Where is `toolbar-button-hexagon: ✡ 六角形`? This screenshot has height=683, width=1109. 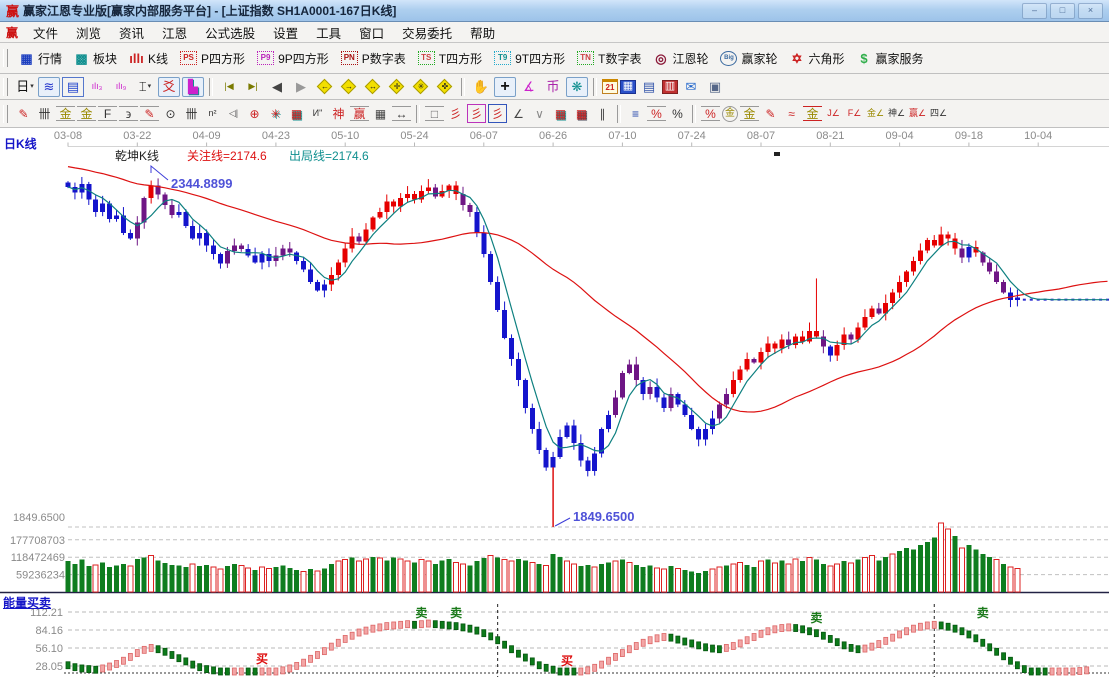
toolbar-button-hexagon: ✡ 六角形 is located at coordinates (817, 58).